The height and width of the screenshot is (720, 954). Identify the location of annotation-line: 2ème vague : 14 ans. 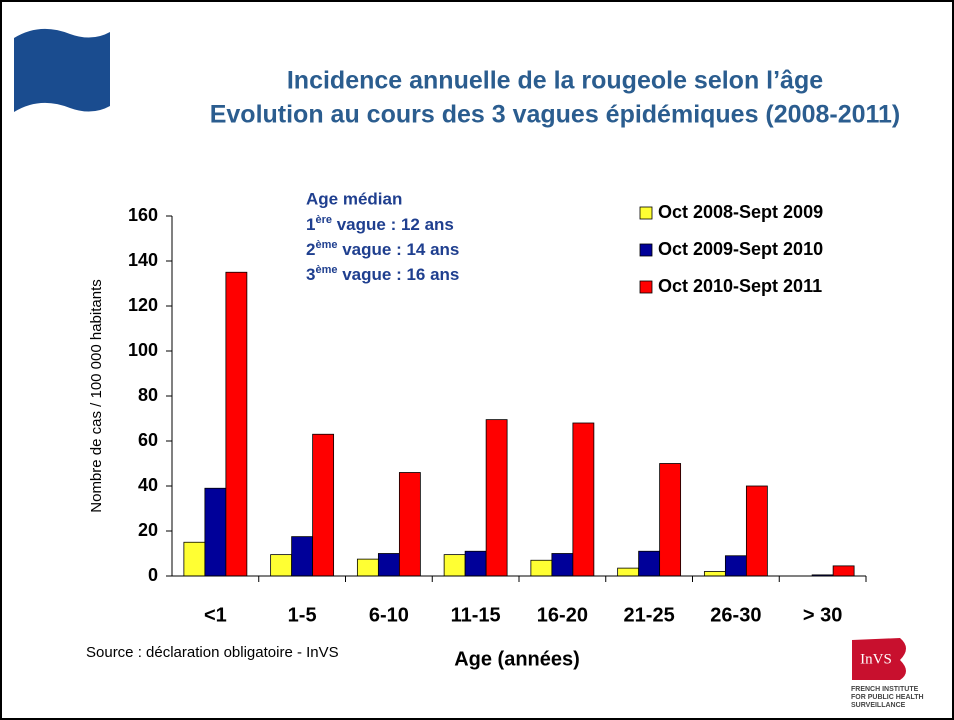
(382, 249).